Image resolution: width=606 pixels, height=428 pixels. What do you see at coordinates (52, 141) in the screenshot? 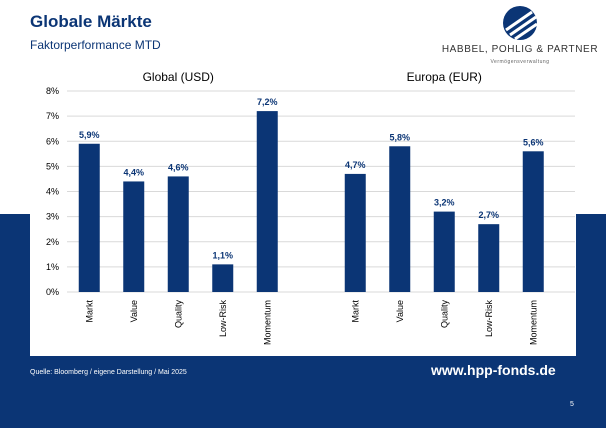
I see `y-tick-label: 6%` at bounding box center [52, 141].